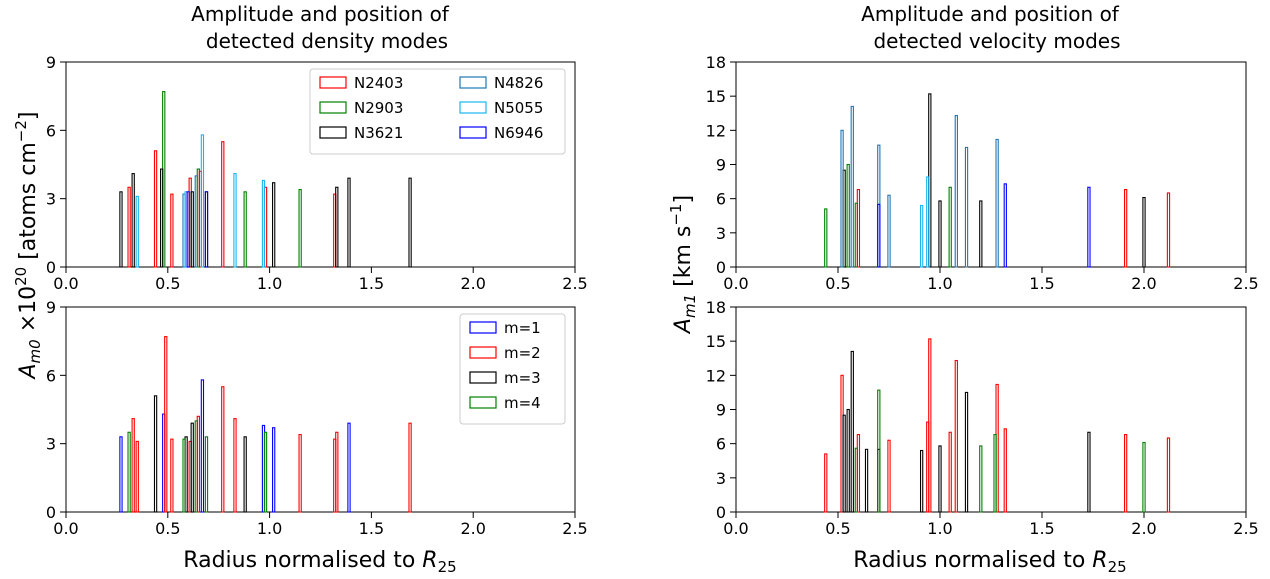 Image resolution: width=1270 pixels, height=579 pixels. What do you see at coordinates (522, 378) in the screenshot?
I see `bottom-left-legend-label-2: m=3` at bounding box center [522, 378].